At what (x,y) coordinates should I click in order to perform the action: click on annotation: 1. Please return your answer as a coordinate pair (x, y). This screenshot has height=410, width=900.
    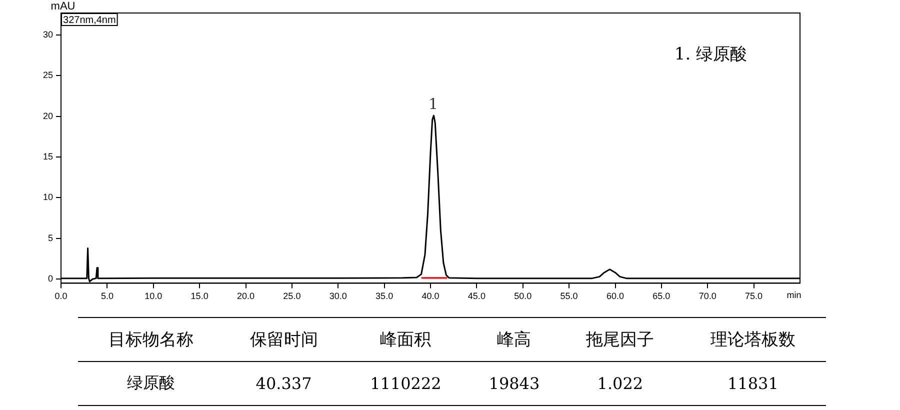
    Looking at the image, I should click on (433, 103).